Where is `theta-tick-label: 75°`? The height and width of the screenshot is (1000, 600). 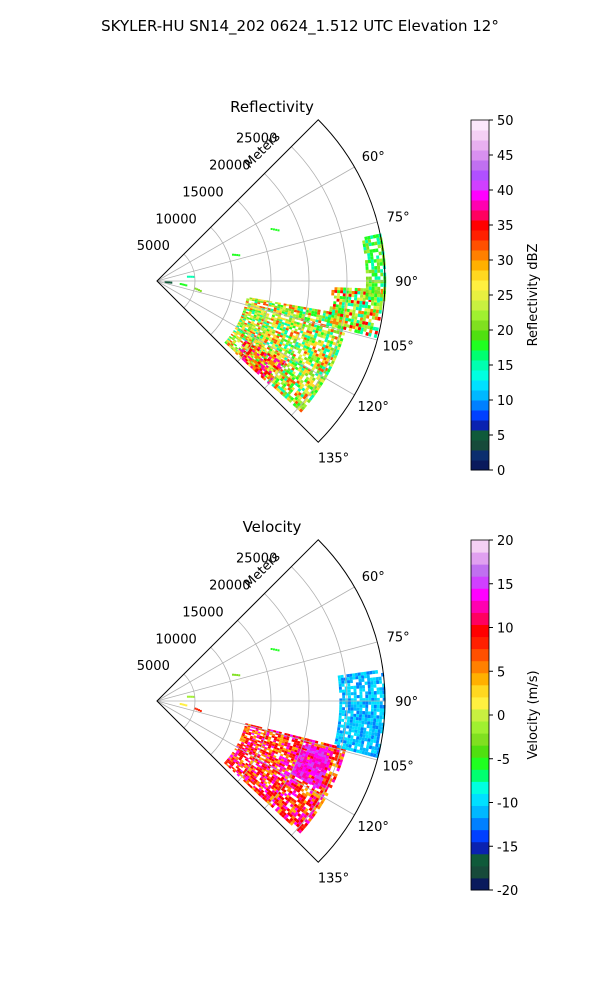
theta-tick-label: 75° is located at coordinates (398, 217).